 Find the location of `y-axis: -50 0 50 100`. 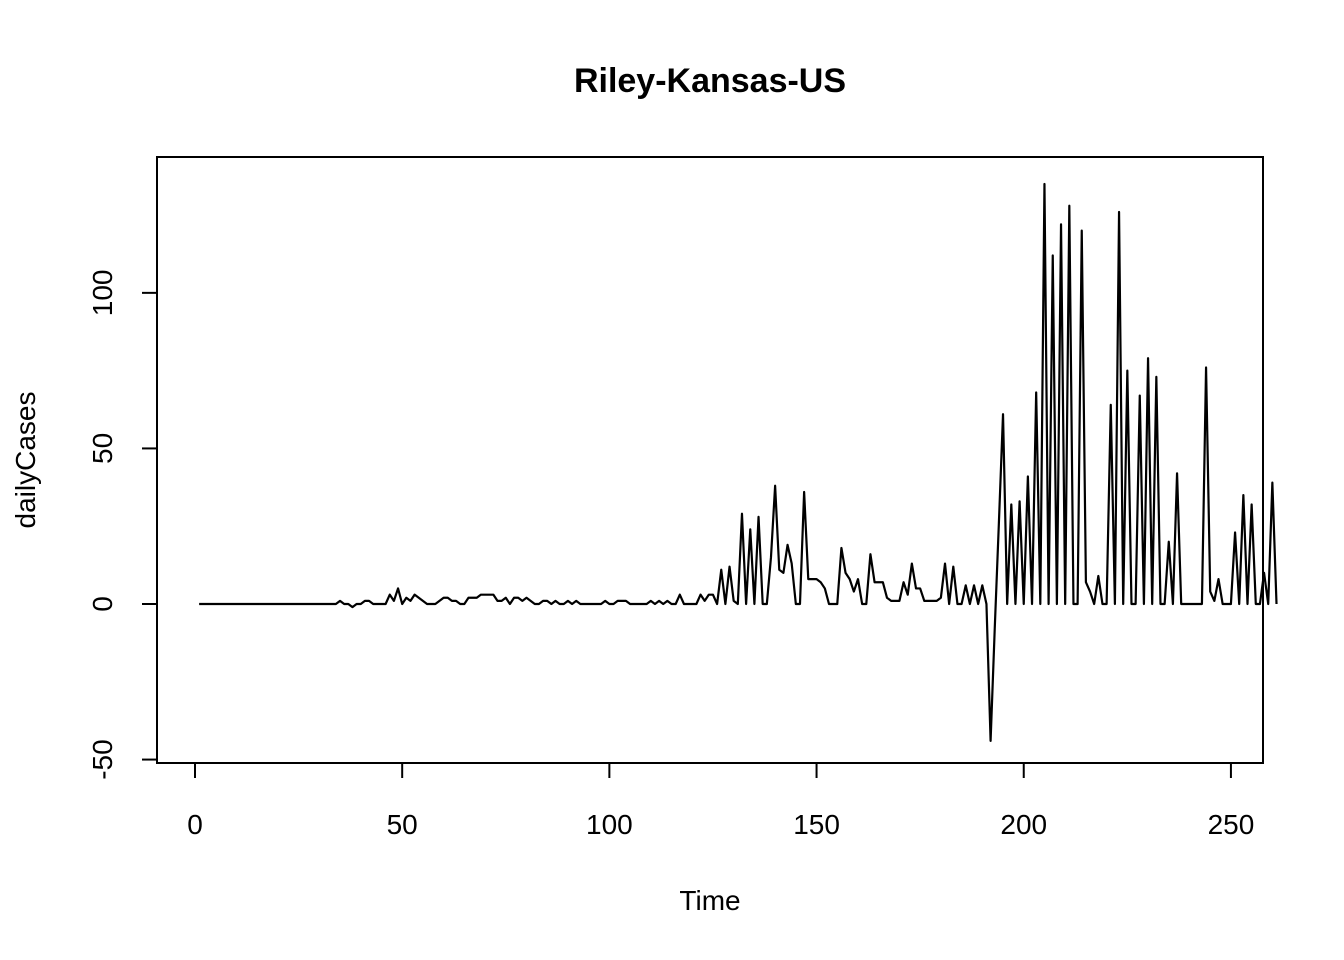

y-axis: -50 0 50 100 is located at coordinates (122, 525).